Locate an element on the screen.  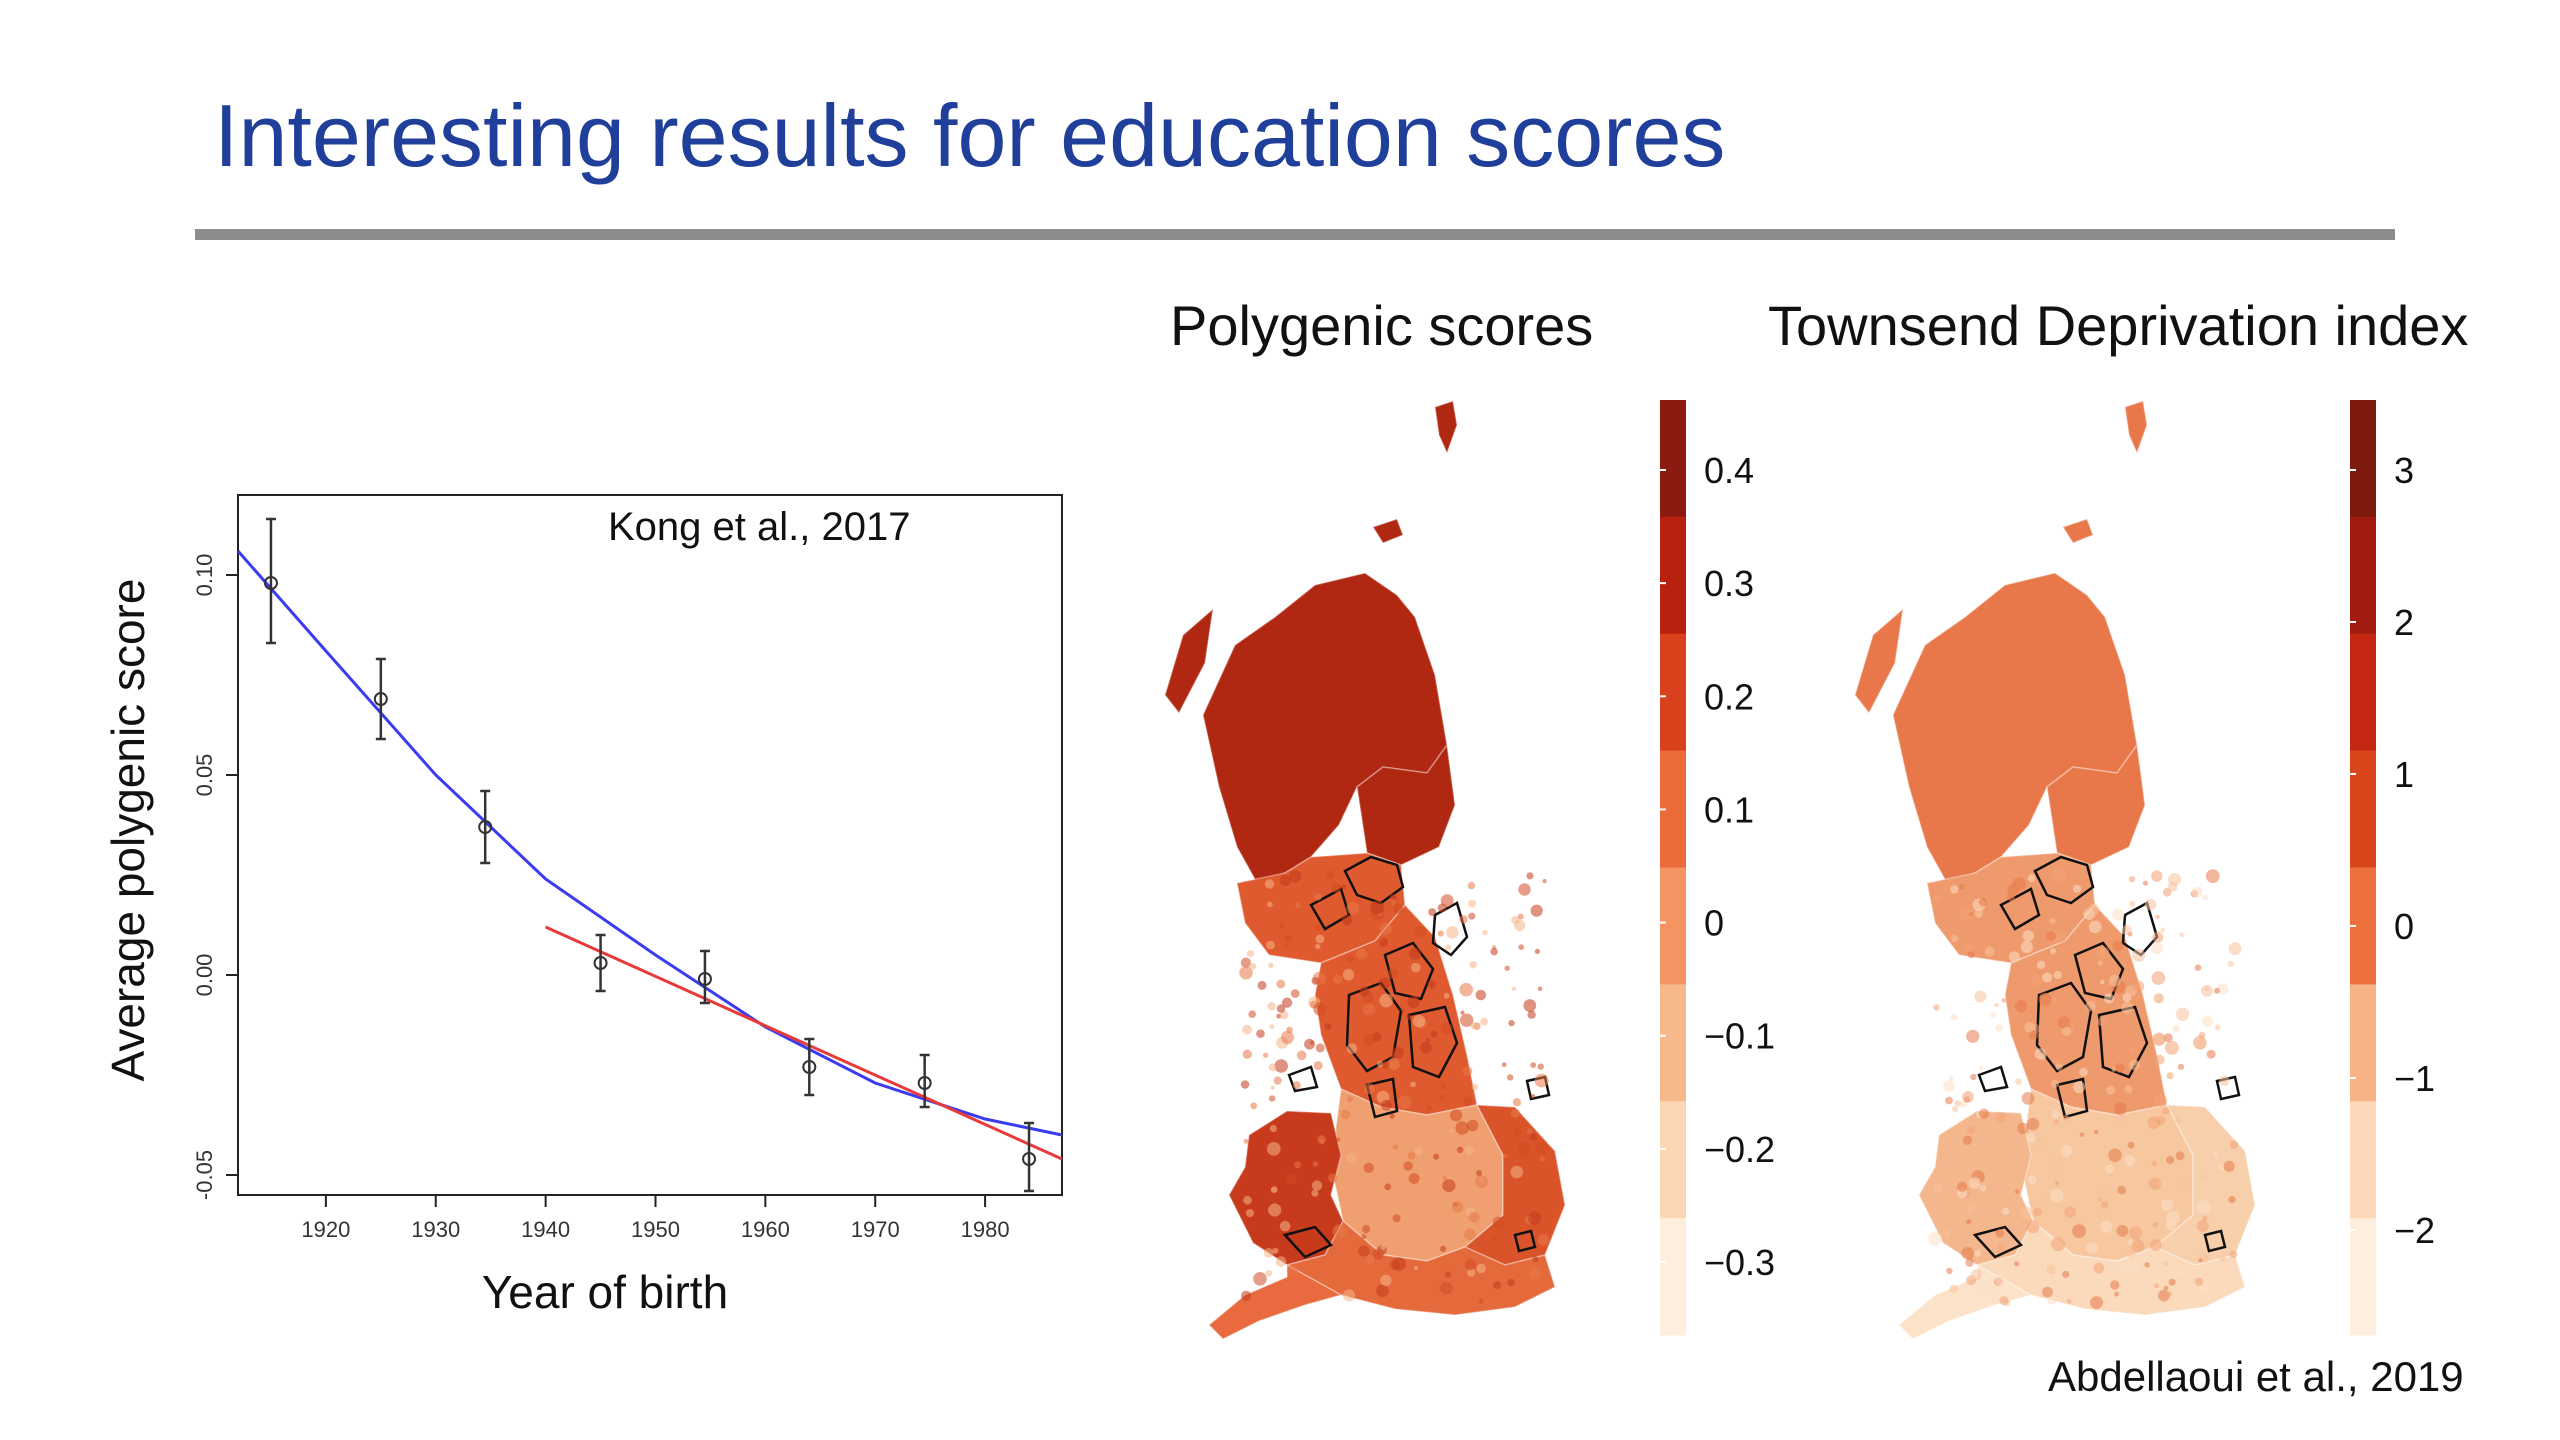
x-tick-label: 1920 is located at coordinates (325, 1229).